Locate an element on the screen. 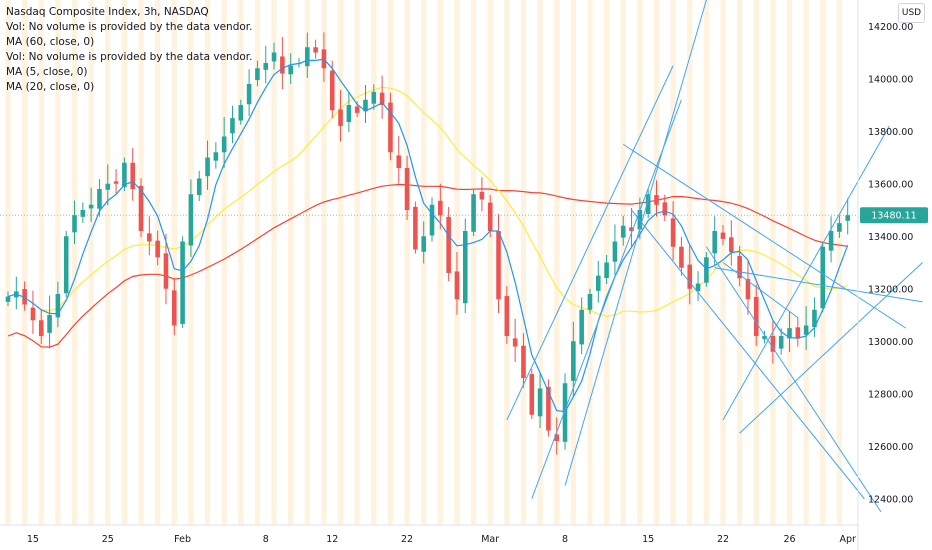  time-tick-label: 26 is located at coordinates (789, 539).